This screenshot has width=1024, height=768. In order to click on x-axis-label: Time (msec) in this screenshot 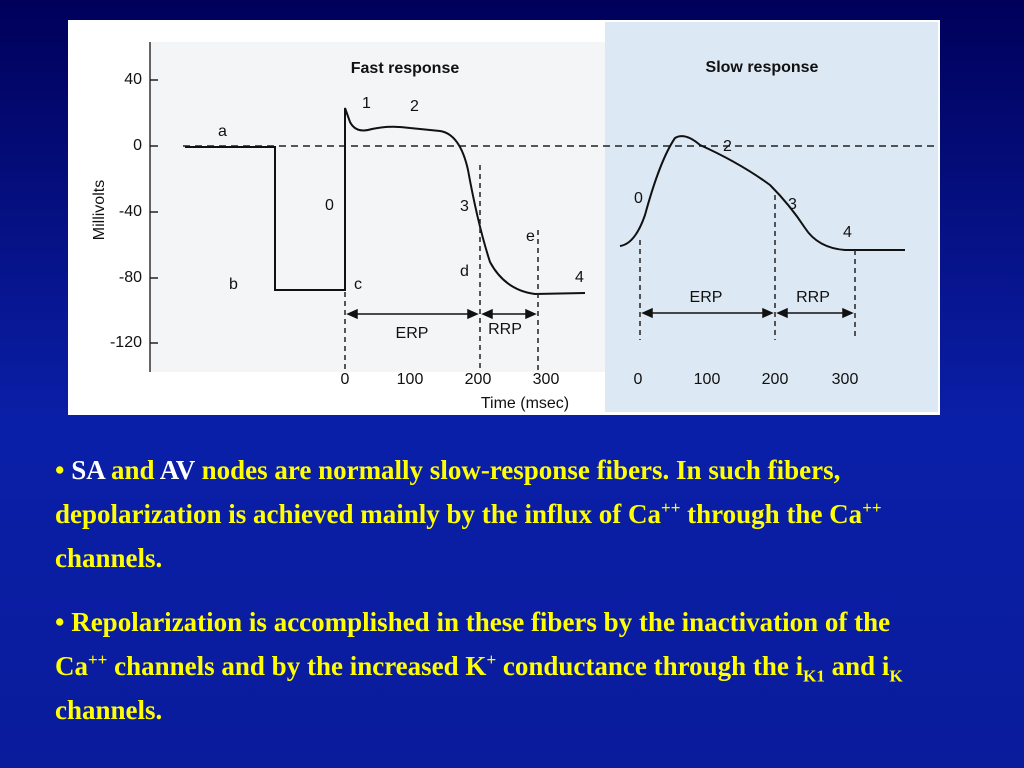, I will do `click(525, 403)`.